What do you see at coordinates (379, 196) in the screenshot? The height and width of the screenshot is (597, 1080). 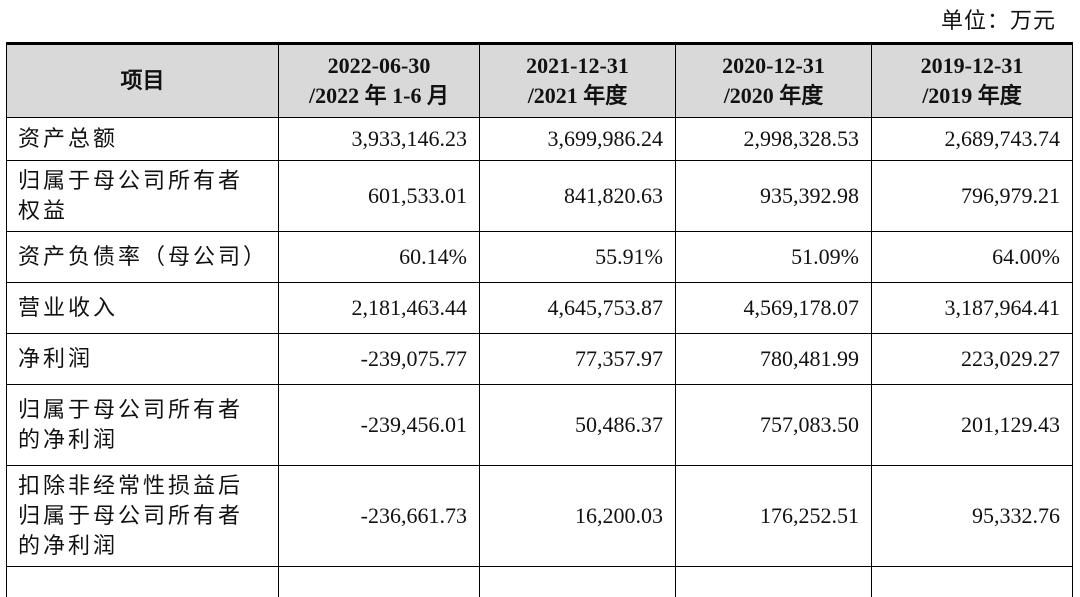 I see `table-cell: 601,533.01` at bounding box center [379, 196].